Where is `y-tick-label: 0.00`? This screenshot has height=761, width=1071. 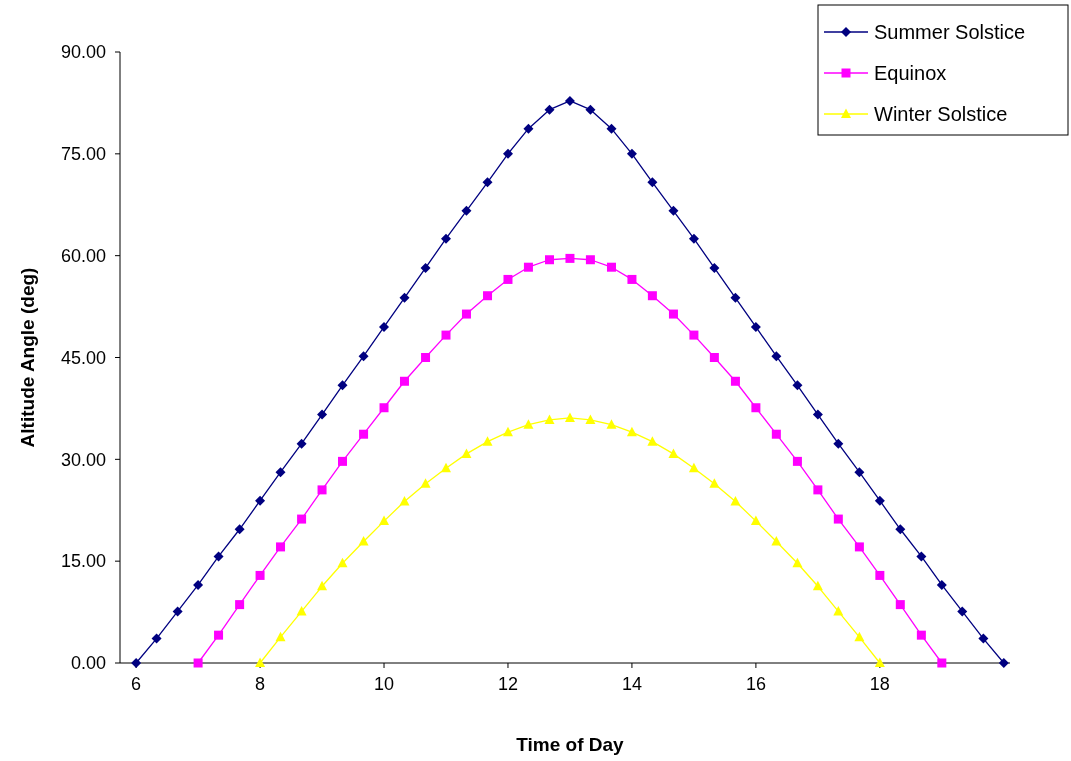 y-tick-label: 0.00 is located at coordinates (88, 663).